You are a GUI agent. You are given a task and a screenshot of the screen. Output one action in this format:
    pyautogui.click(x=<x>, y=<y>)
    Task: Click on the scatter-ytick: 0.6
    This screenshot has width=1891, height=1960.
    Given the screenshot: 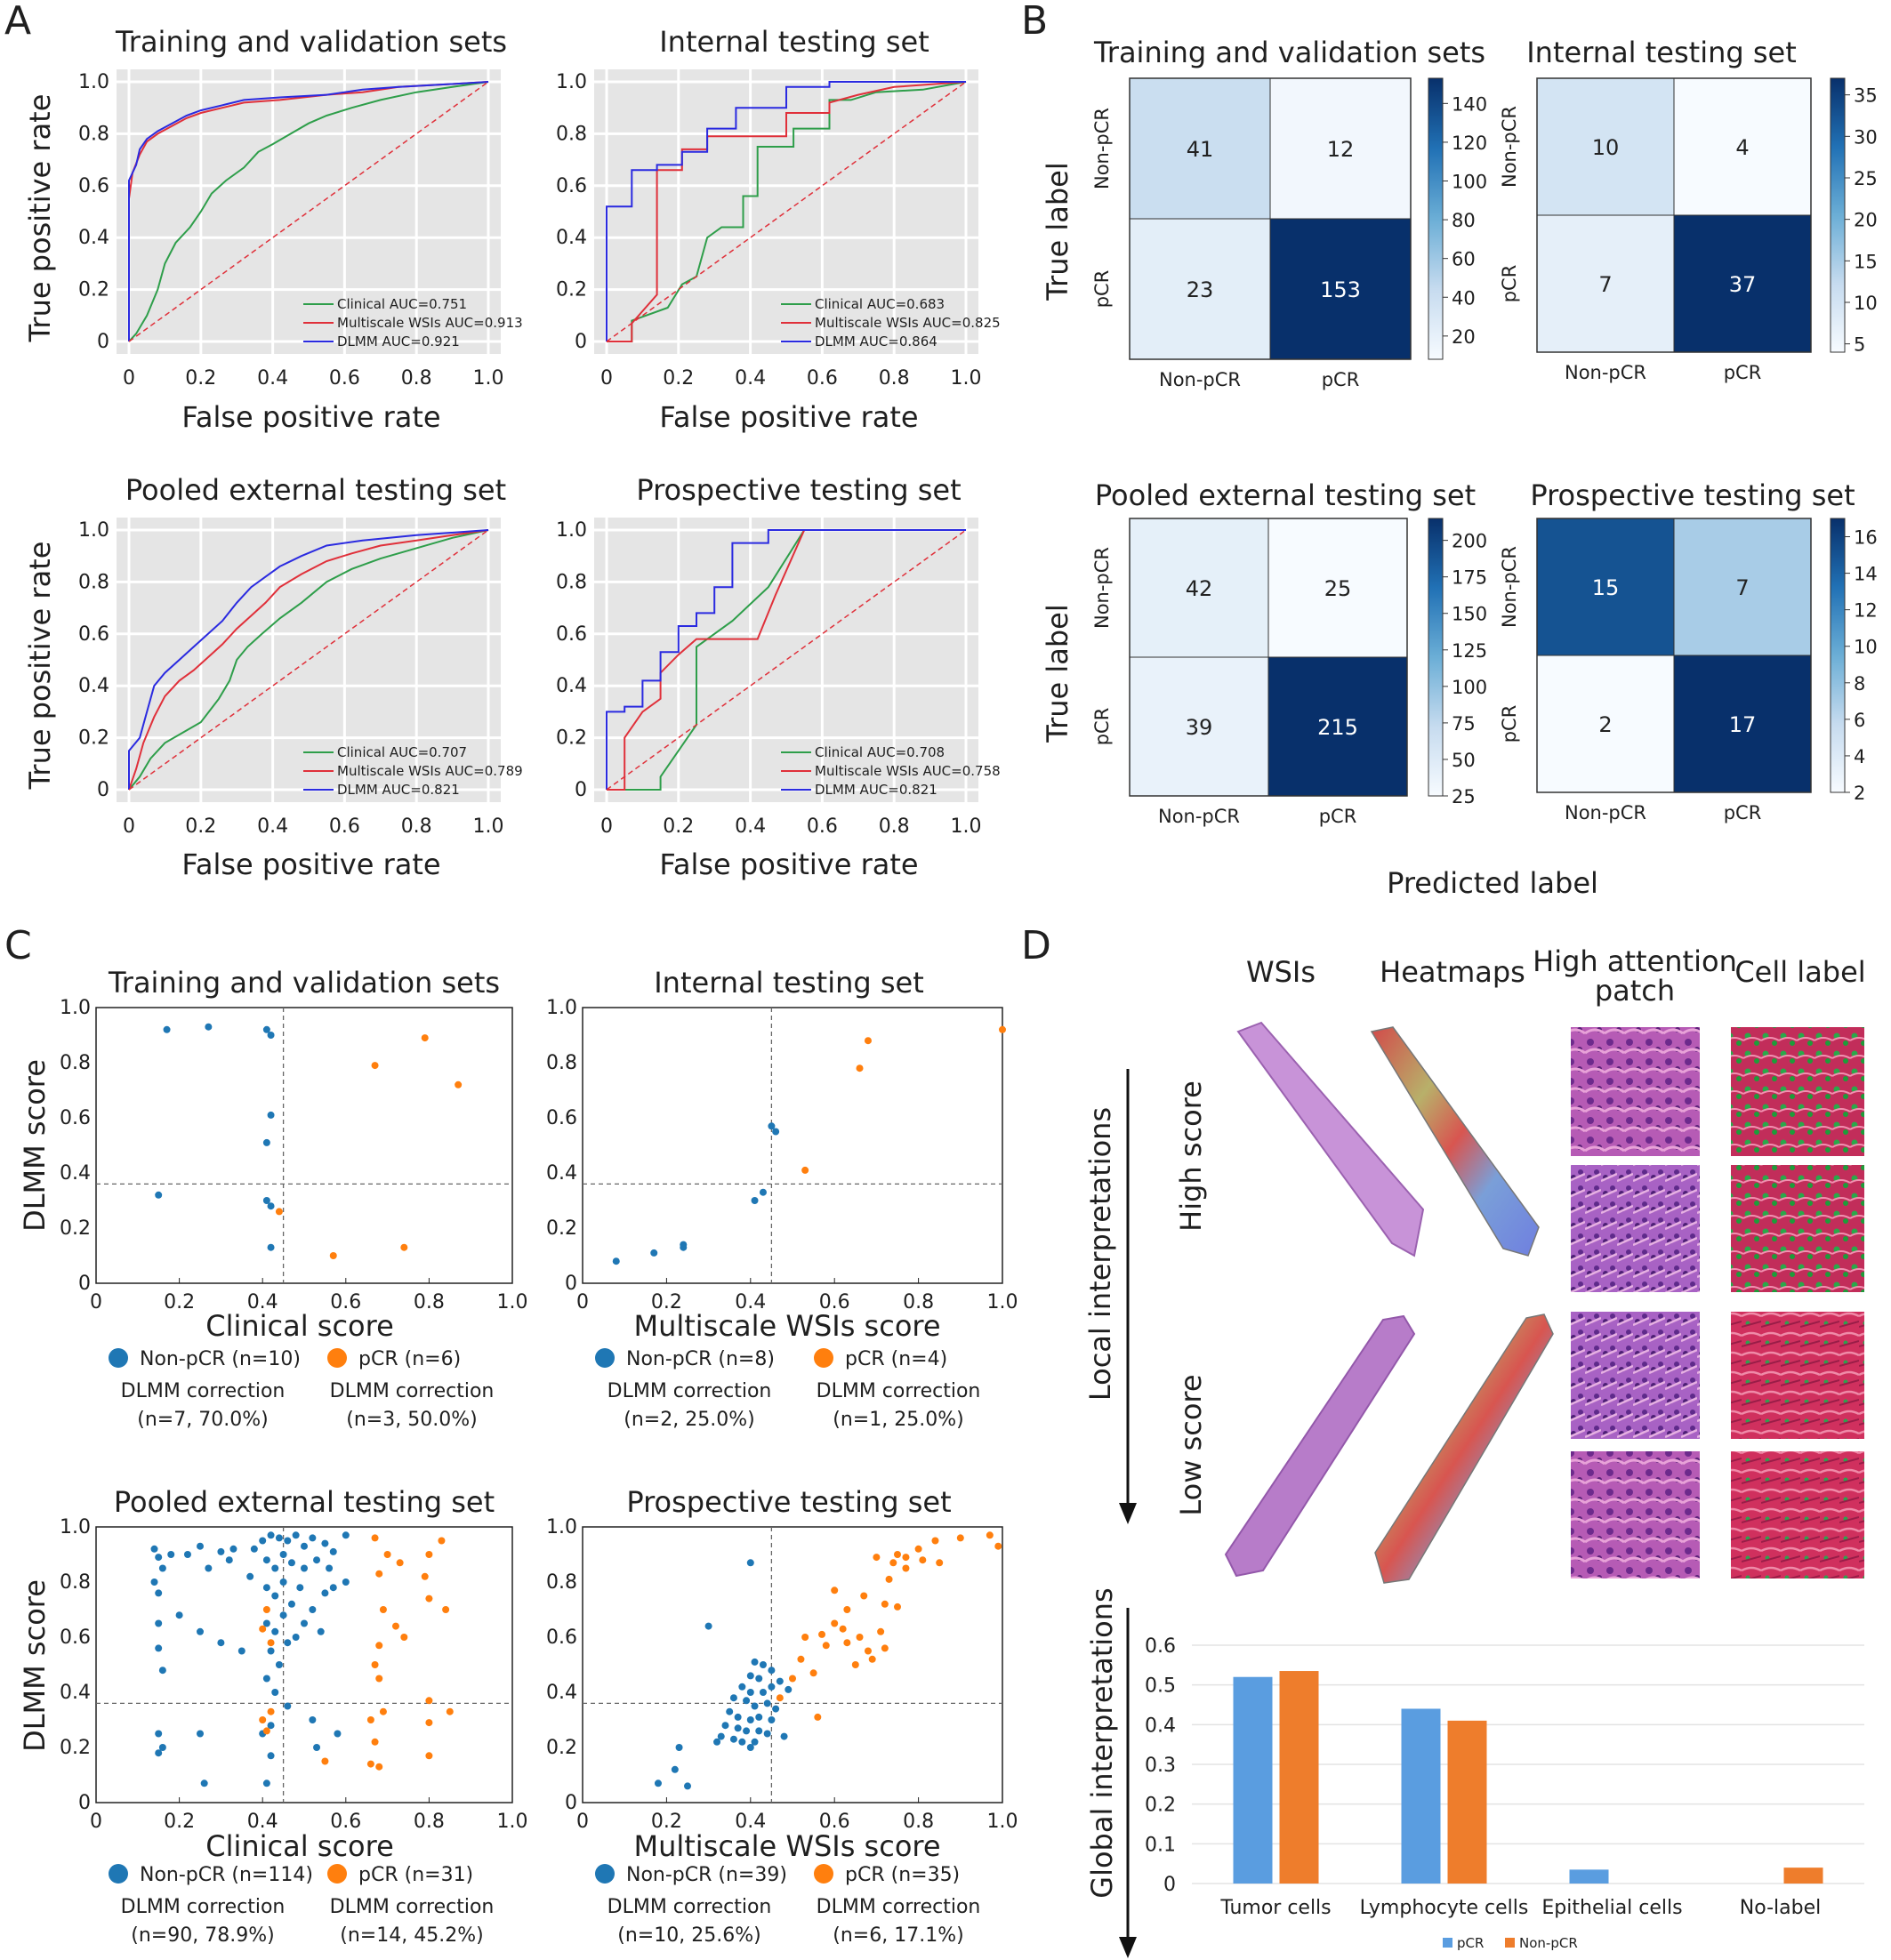 What is the action you would take?
    pyautogui.click(x=75, y=1638)
    